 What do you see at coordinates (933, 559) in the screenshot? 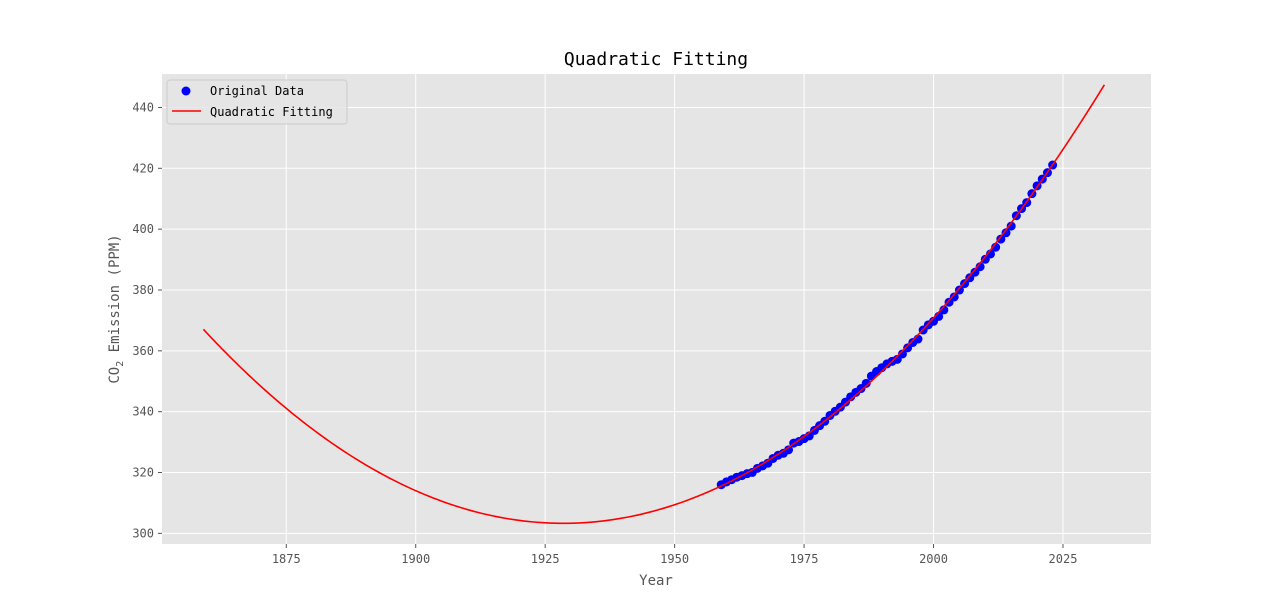
I see `x-tick-label: 2000` at bounding box center [933, 559].